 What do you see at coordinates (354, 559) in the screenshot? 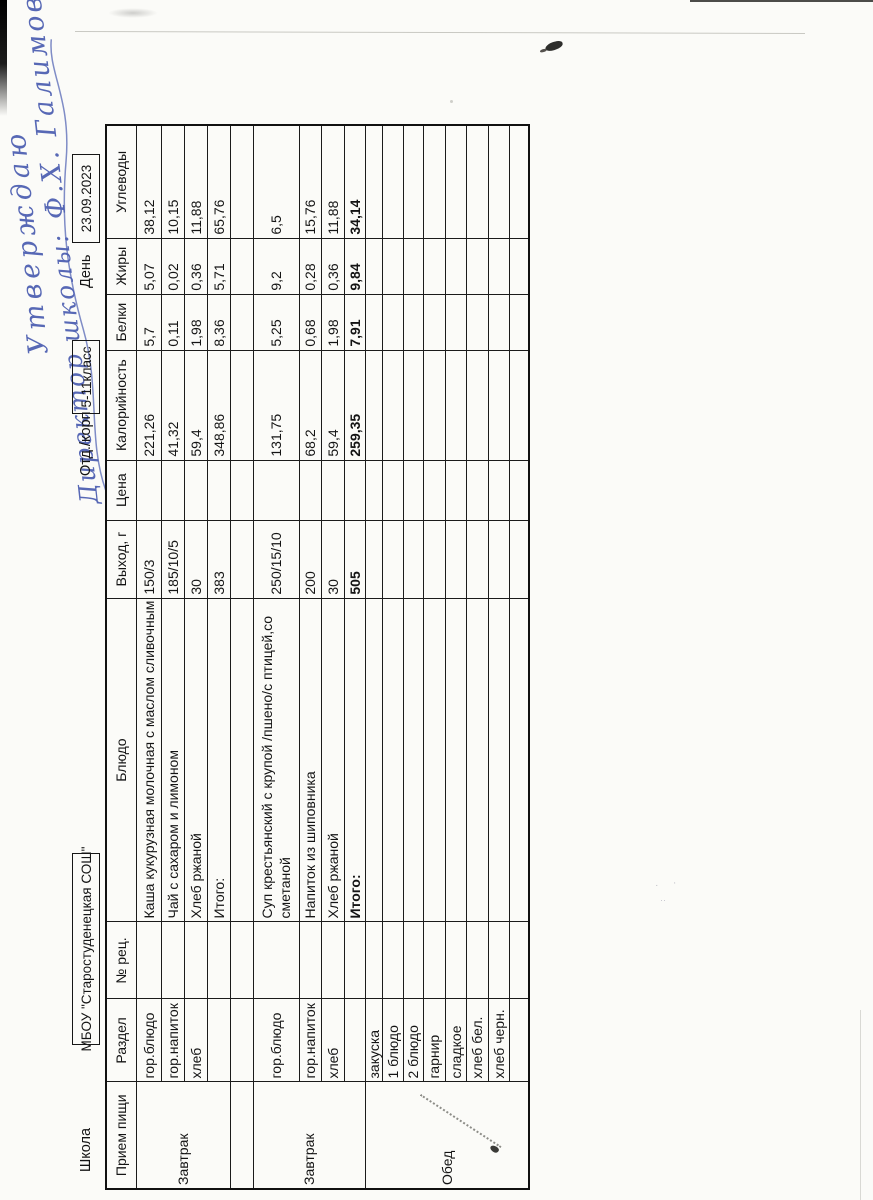
I see `output-cell: 505` at bounding box center [354, 559].